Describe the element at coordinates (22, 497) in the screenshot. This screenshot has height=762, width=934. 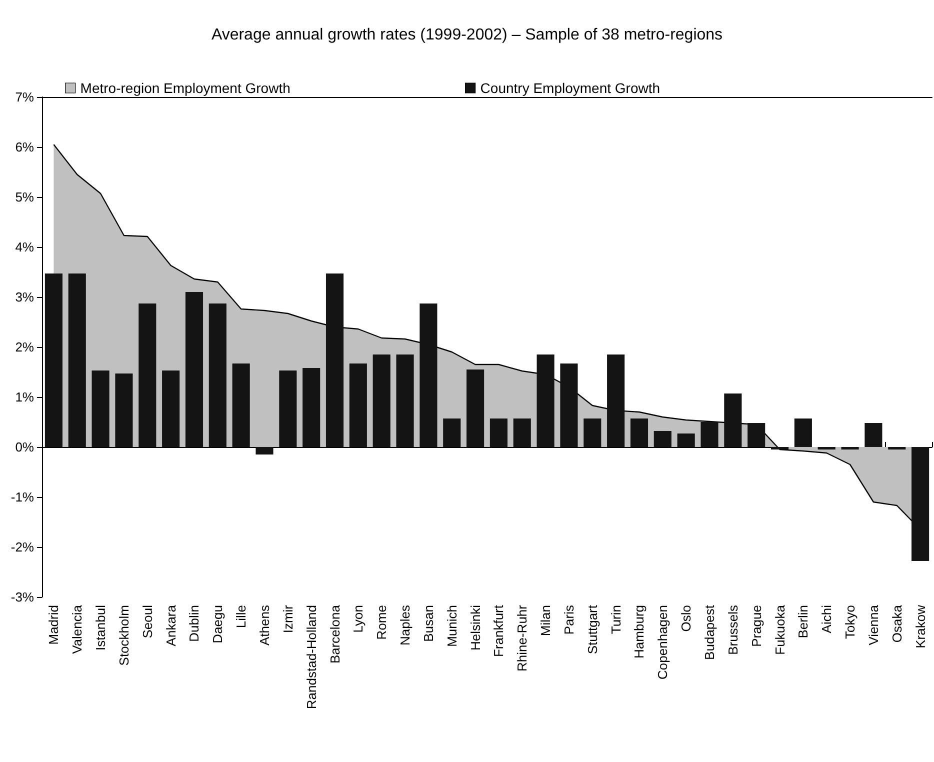
I see `y-tick-label: -1%` at that location.